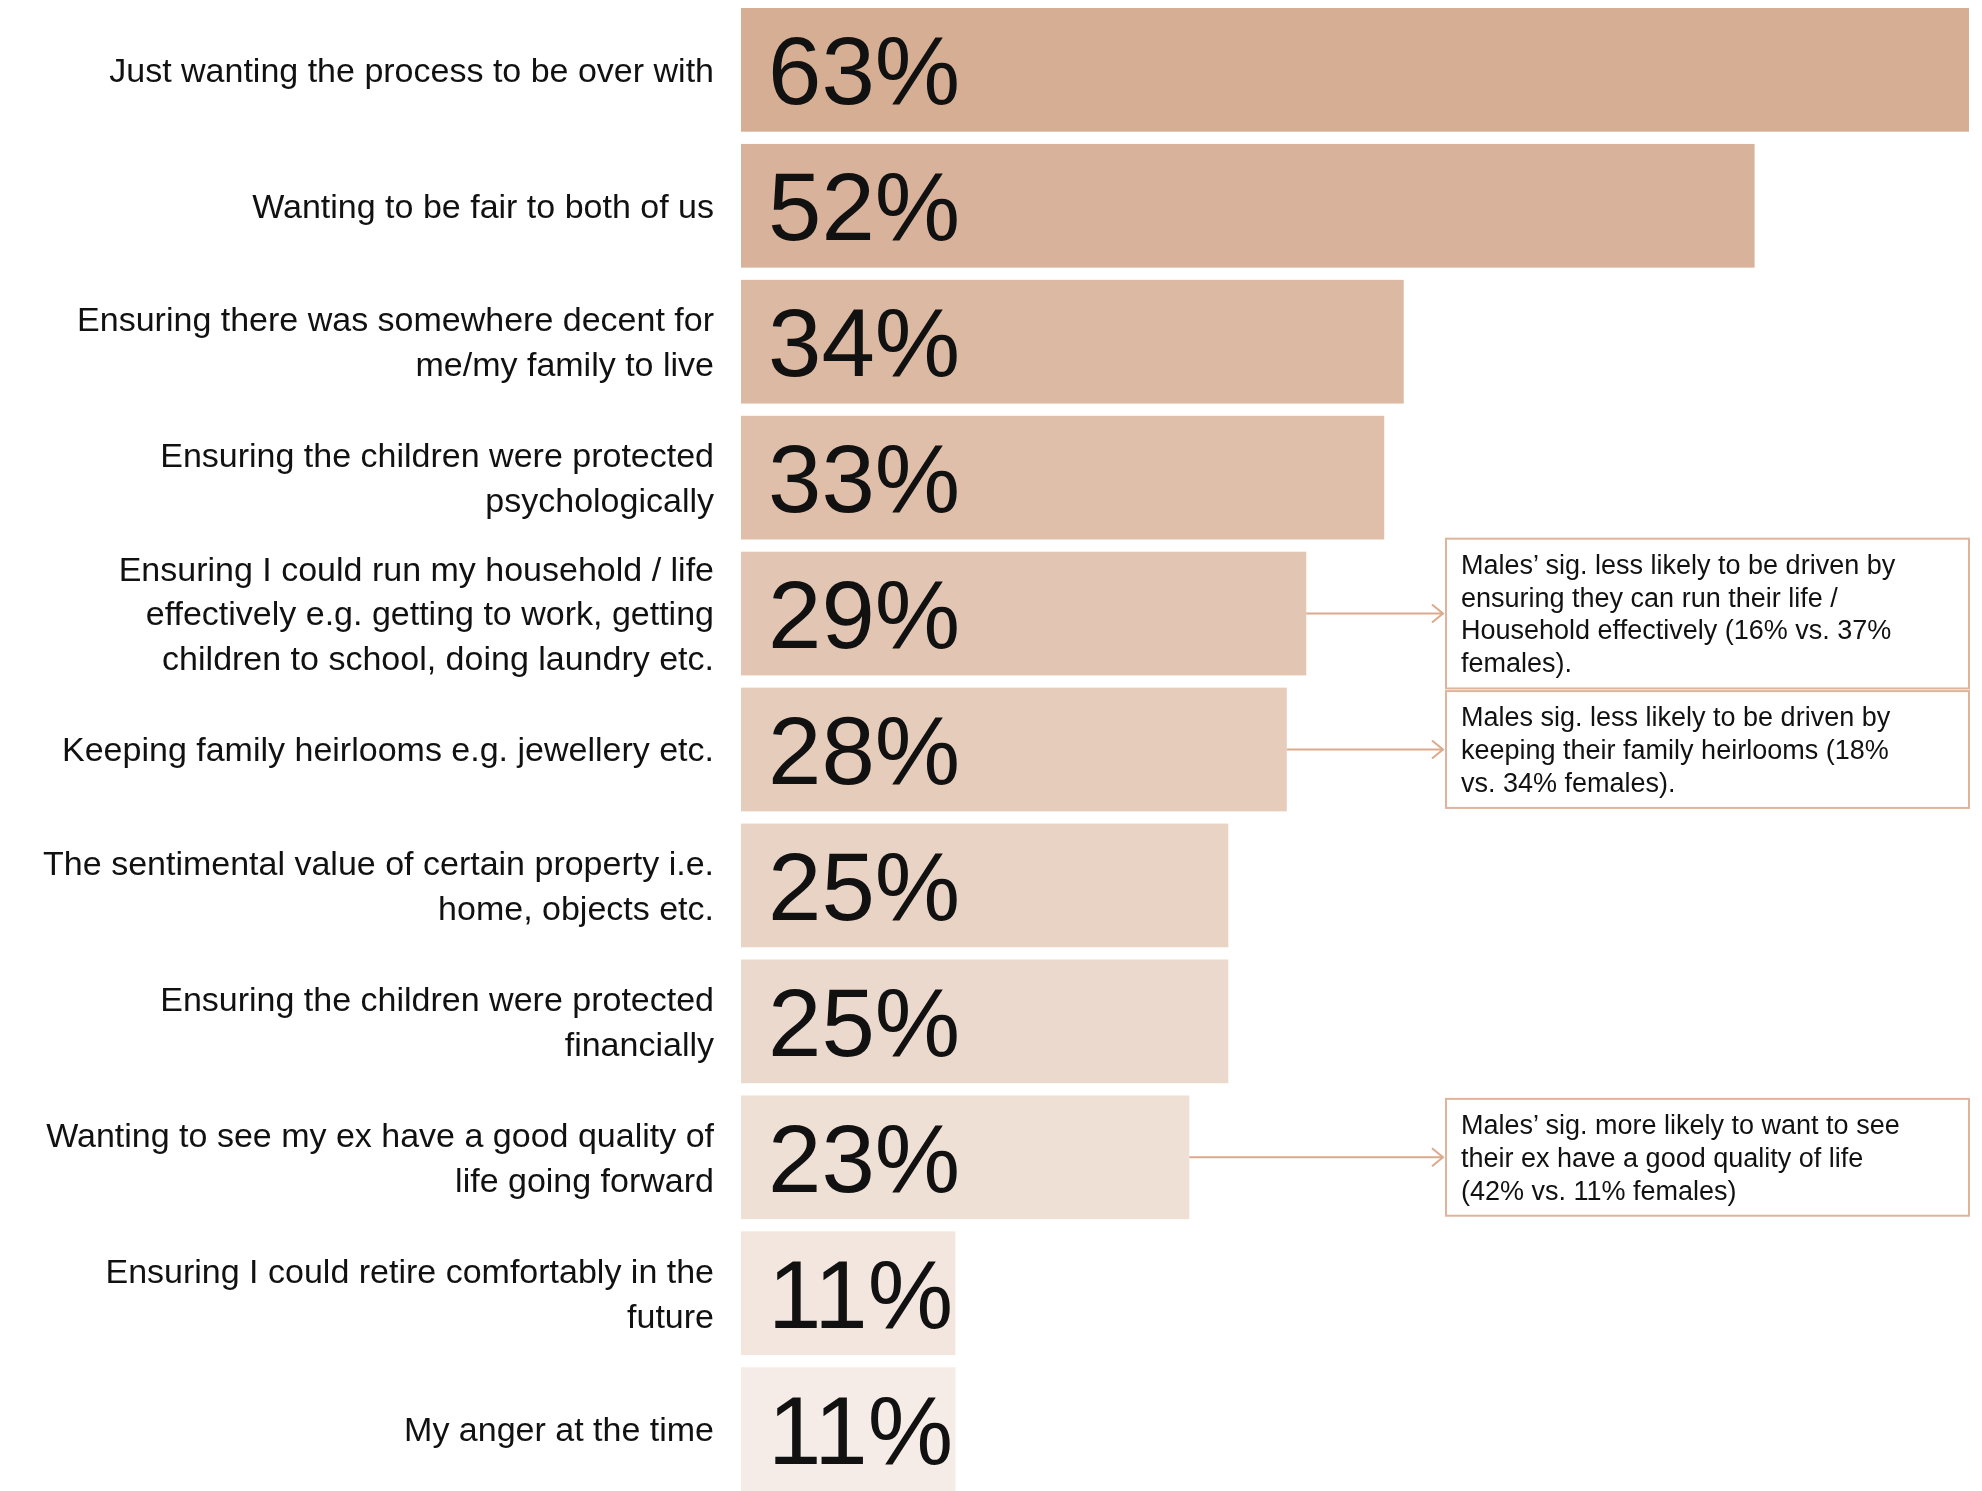 The height and width of the screenshot is (1491, 1982). Describe the element at coordinates (1680, 1157) in the screenshot. I see `annotation: Males’ sig. more likely to want to see their ex have a good quality of life (42% vs. 11% females)` at that location.